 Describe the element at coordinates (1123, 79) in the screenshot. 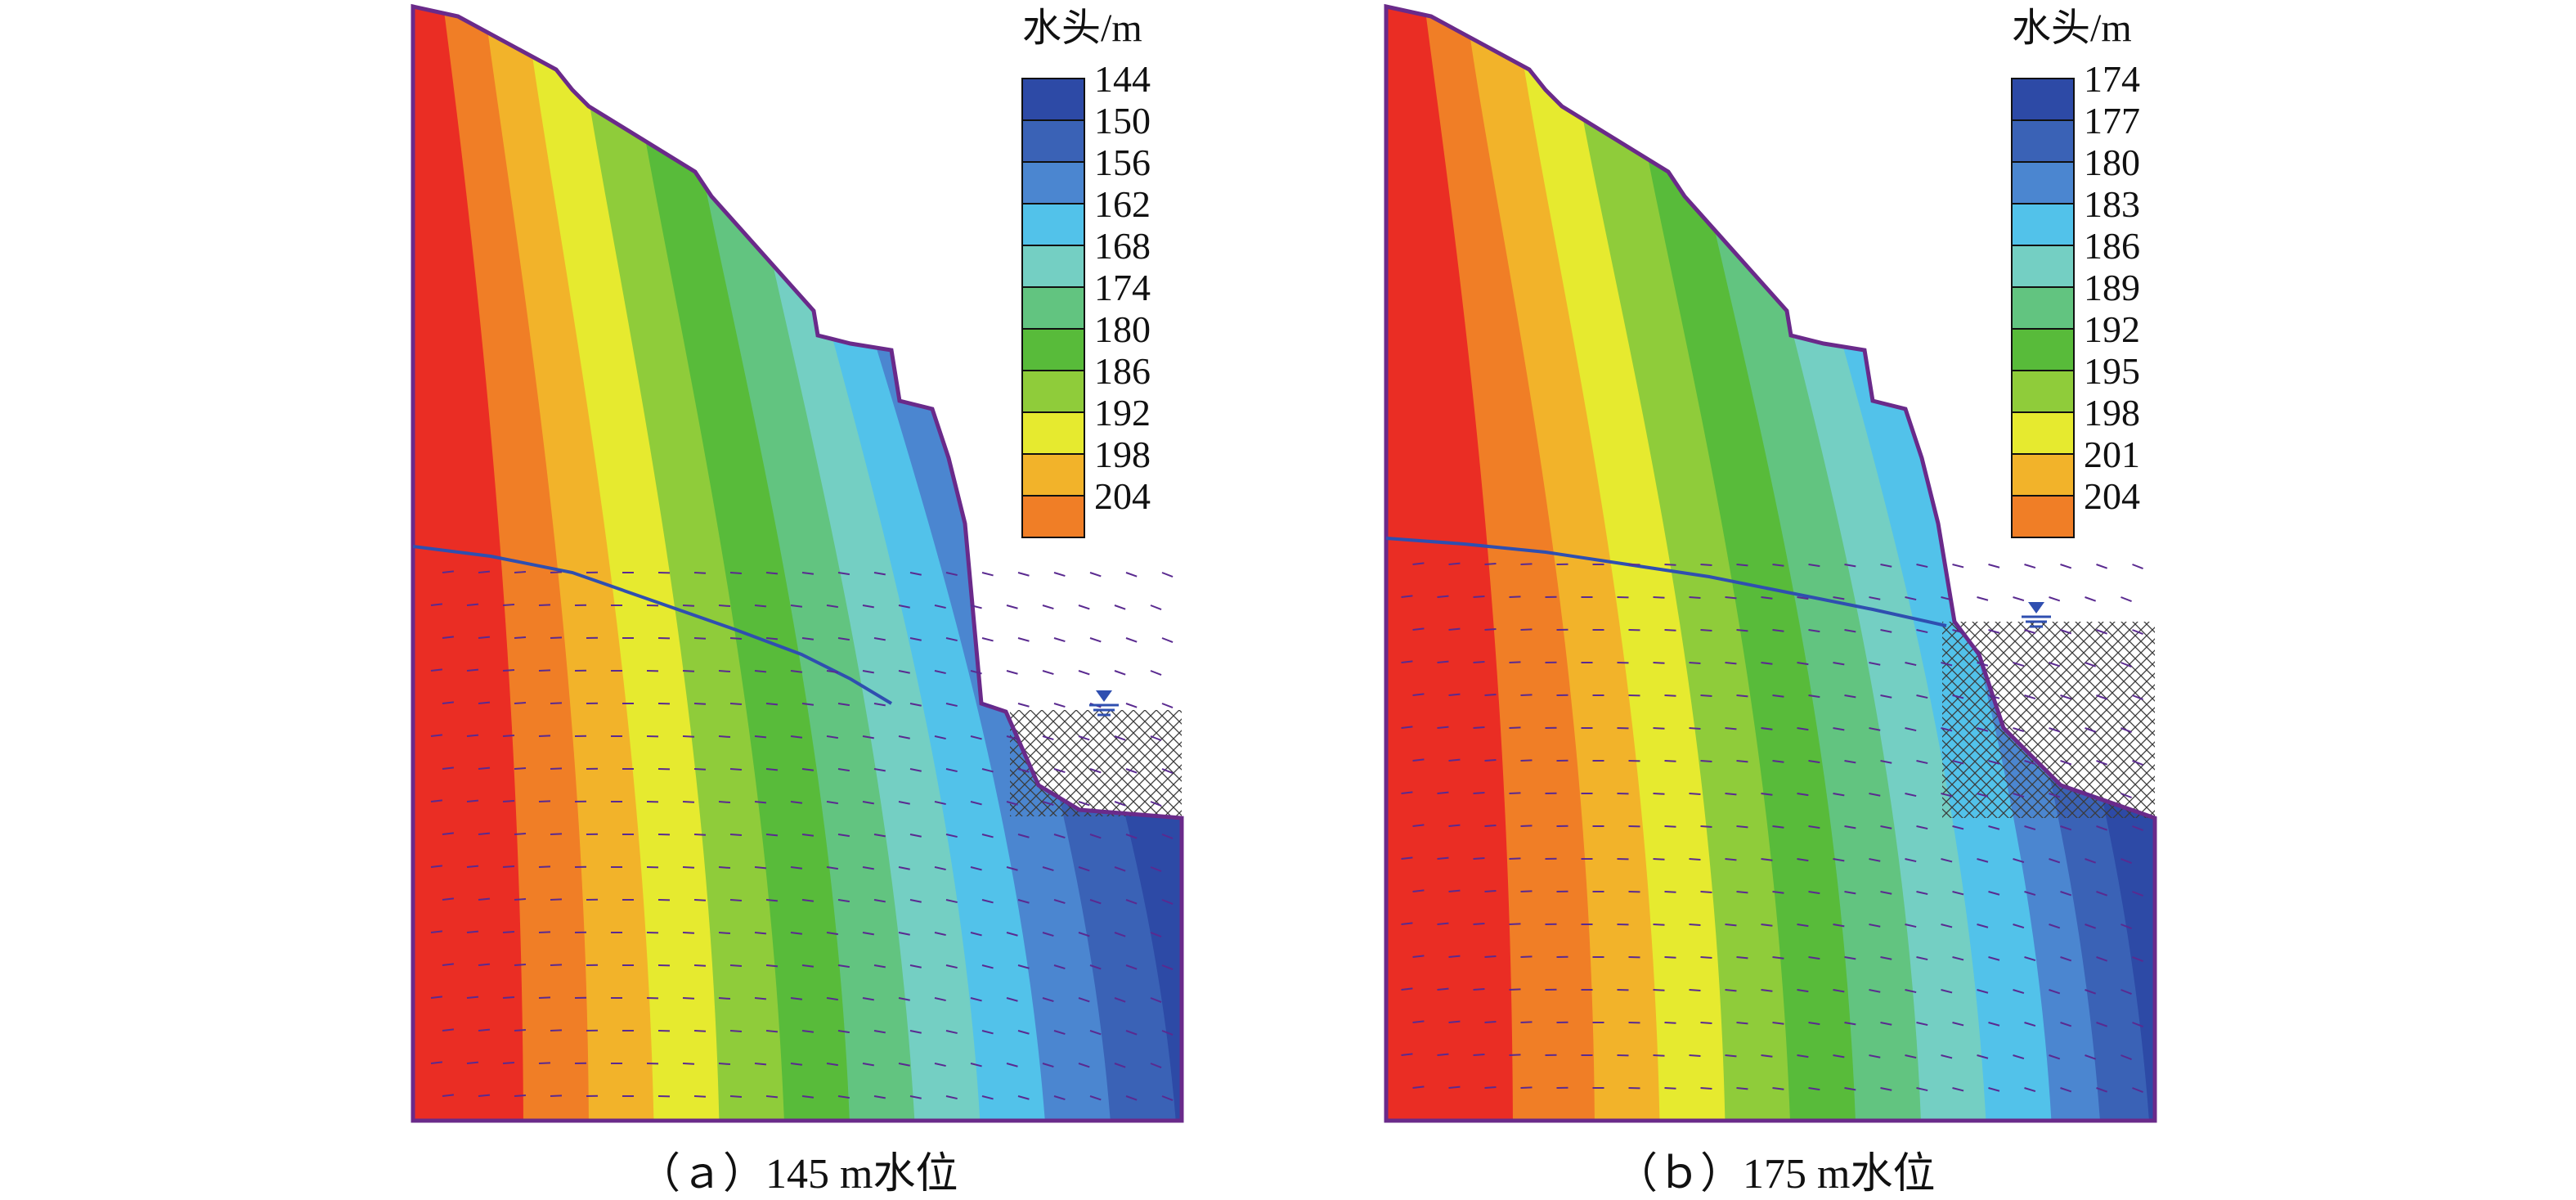

I see `legend-tick-label: 144` at that location.